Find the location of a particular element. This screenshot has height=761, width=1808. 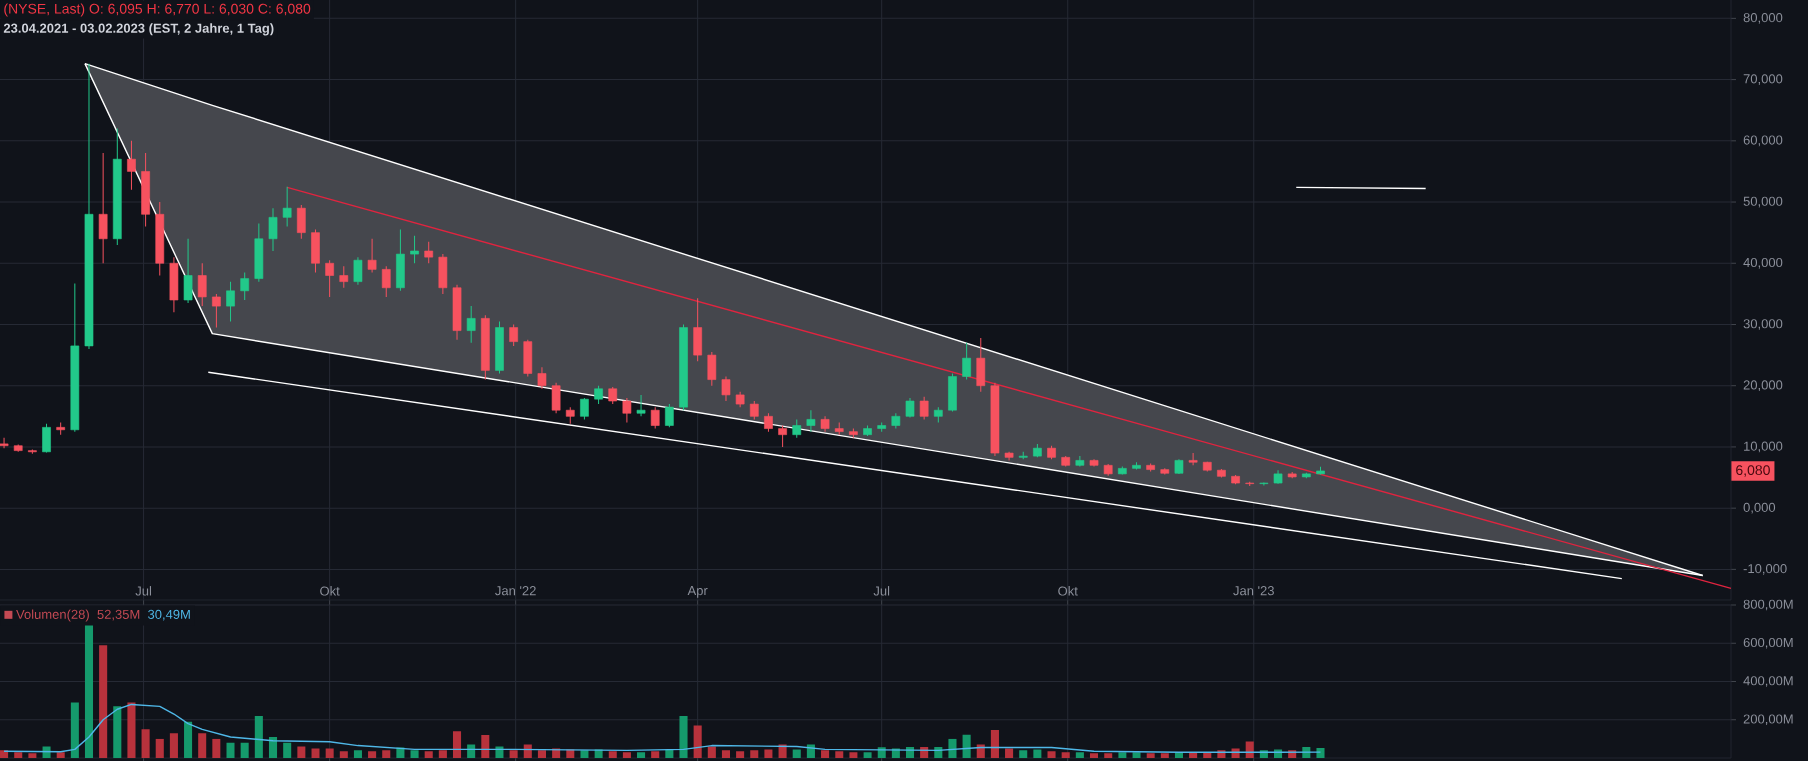

x-tick-label: Jan '23 is located at coordinates (1253, 591).